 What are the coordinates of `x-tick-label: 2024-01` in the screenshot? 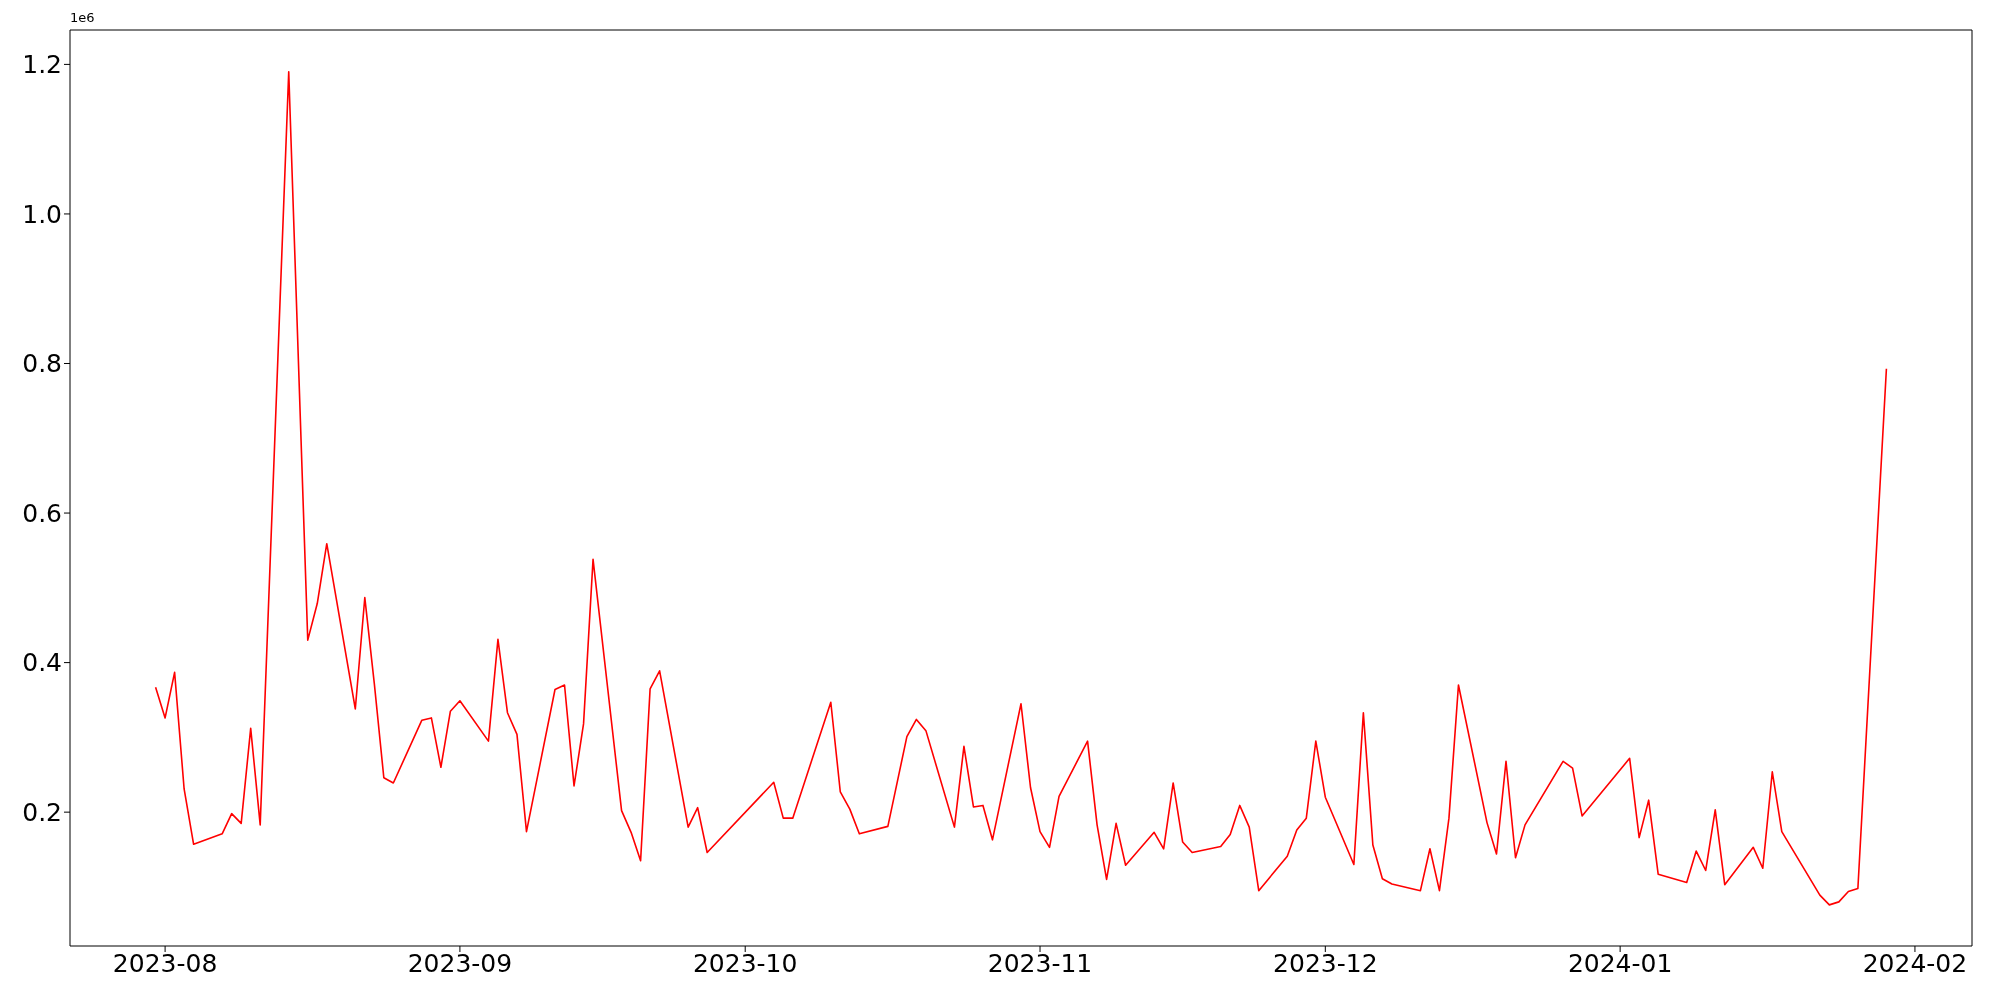 It's located at (1620, 963).